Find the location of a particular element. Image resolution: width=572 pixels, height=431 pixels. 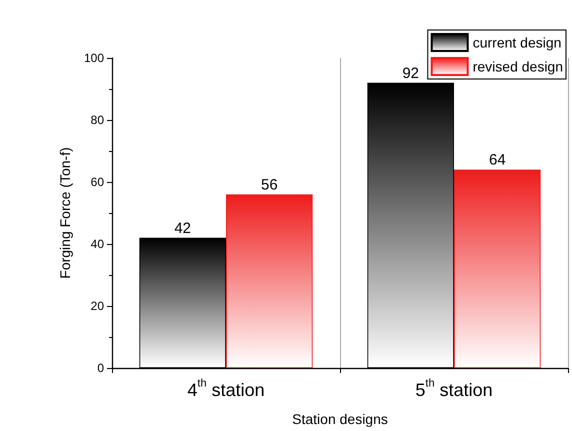

x-axis-title: Station designs is located at coordinates (340, 419).